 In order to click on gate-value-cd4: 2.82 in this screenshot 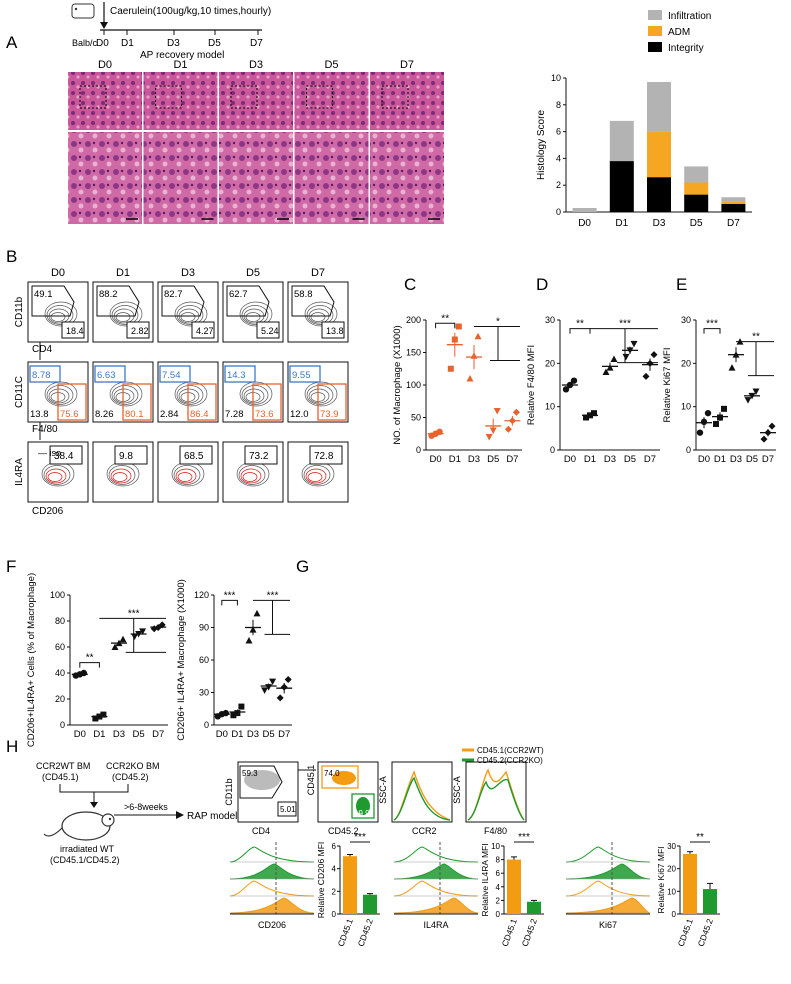, I will do `click(140, 331)`.